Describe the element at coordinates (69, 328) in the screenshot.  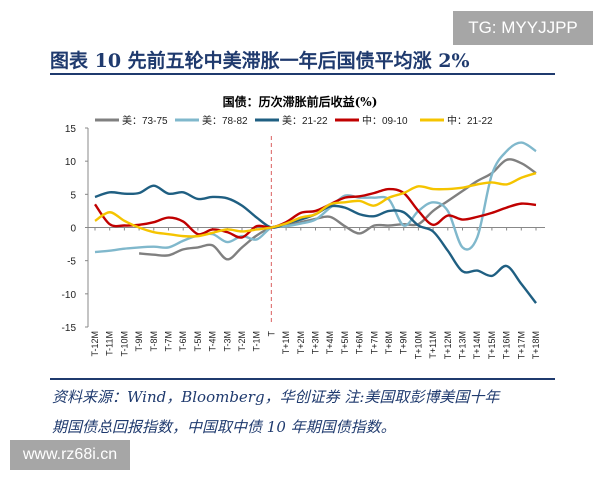
I see `y-tick-label: -15` at that location.